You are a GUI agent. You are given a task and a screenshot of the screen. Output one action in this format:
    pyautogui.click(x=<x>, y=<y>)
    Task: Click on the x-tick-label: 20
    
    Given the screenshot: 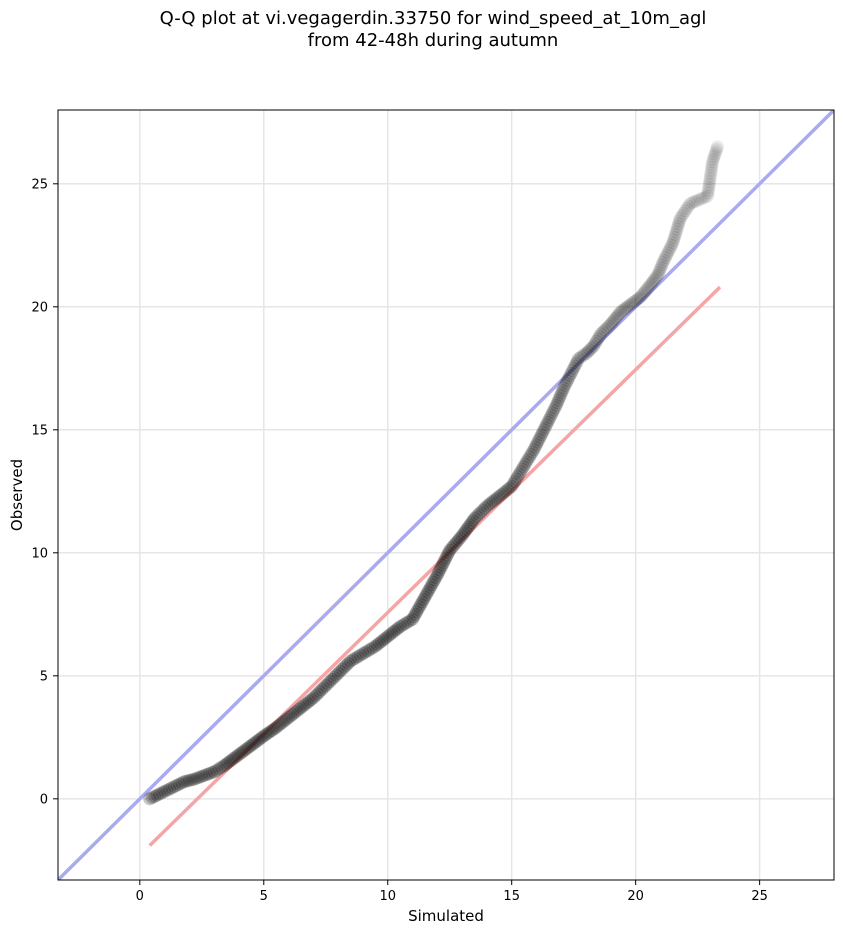 What is the action you would take?
    pyautogui.click(x=635, y=896)
    